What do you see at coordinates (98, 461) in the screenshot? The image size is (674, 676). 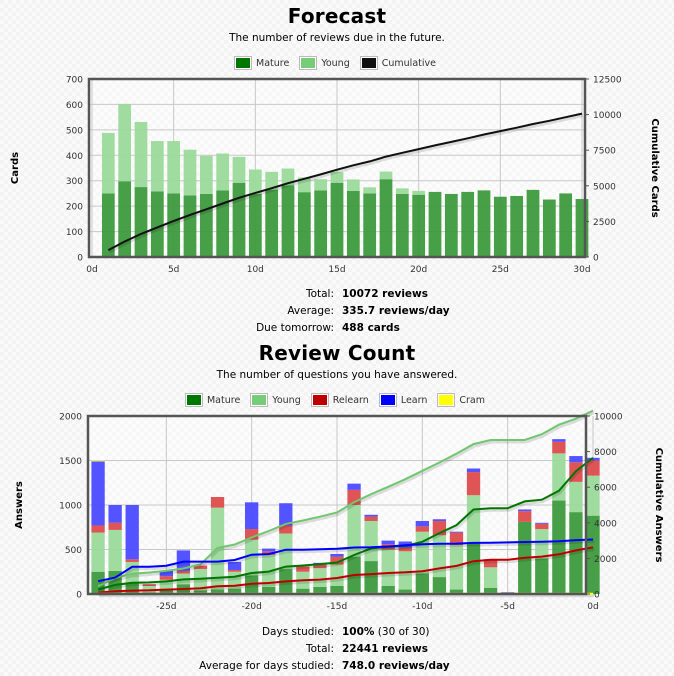 I see `bar-cram` at bounding box center [98, 461].